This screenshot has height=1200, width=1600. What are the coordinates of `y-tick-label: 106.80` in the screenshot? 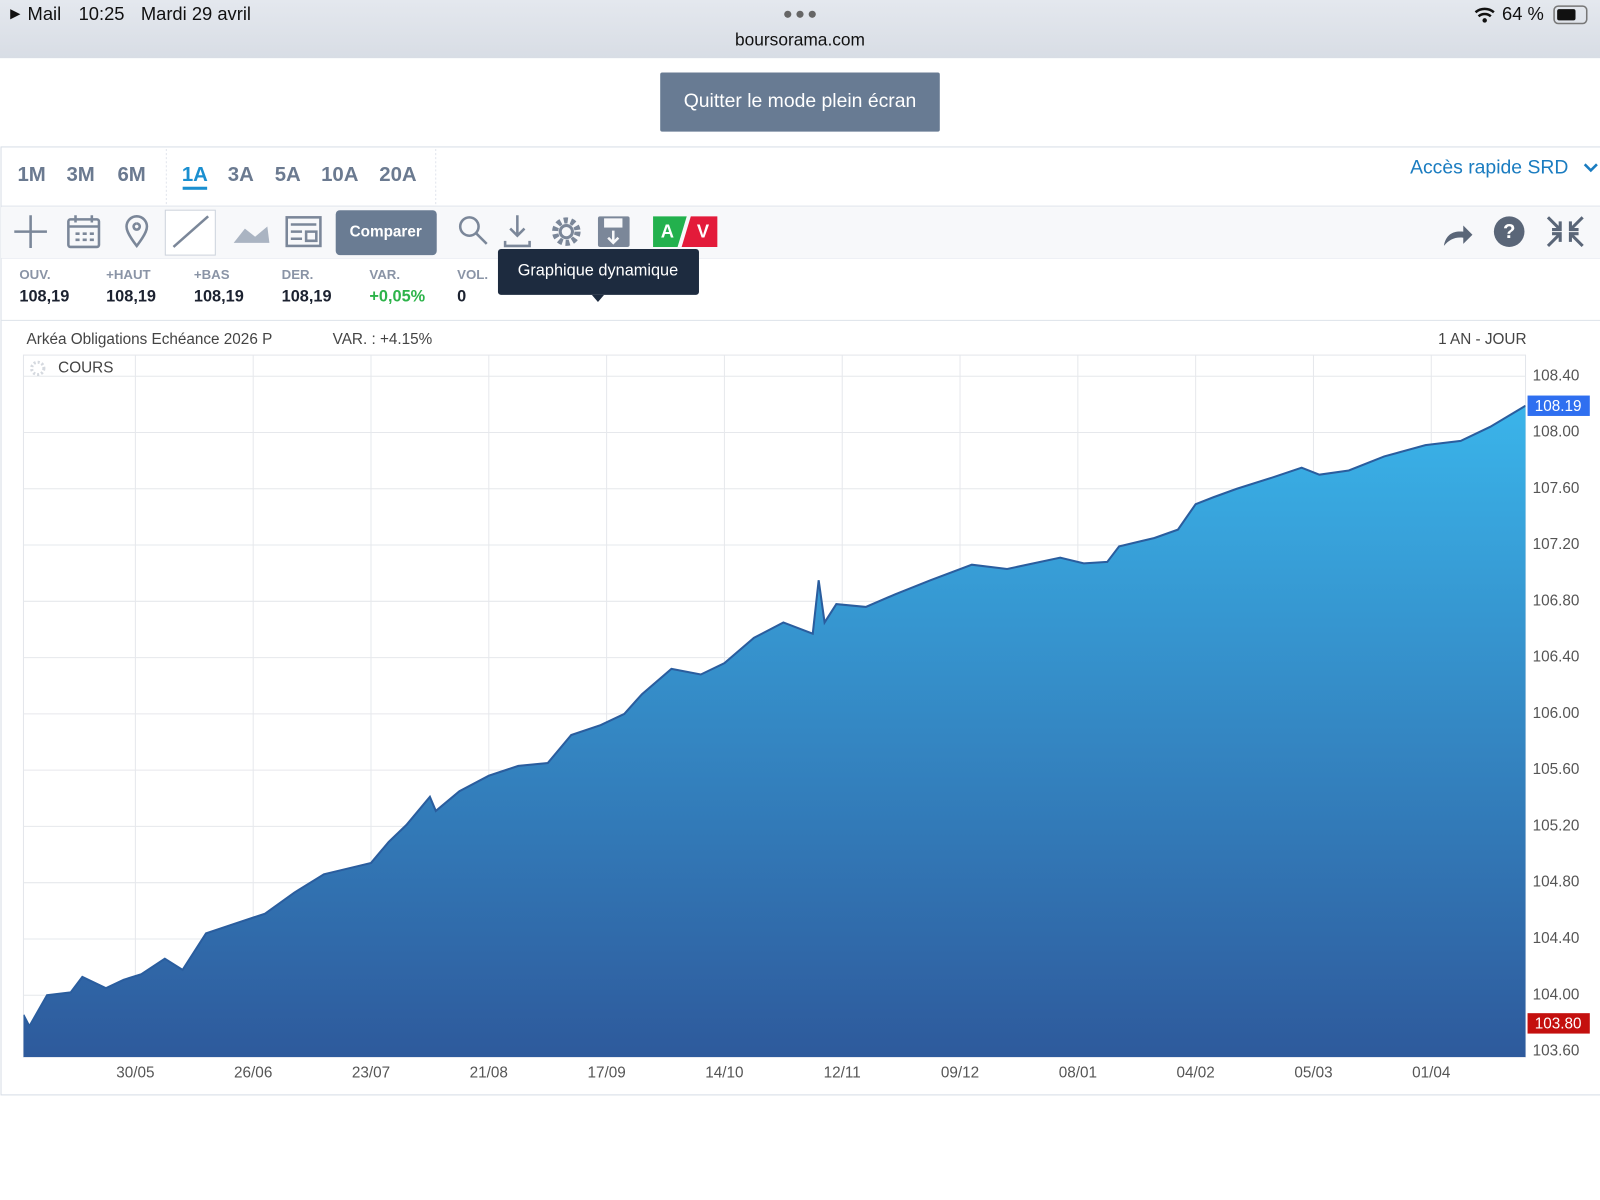 It's located at (1556, 600).